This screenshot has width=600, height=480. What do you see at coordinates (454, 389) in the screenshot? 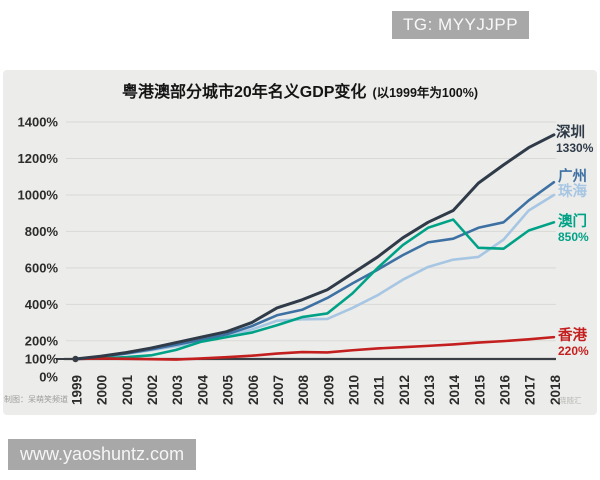
I see `svg-text: 2014` at bounding box center [454, 389].